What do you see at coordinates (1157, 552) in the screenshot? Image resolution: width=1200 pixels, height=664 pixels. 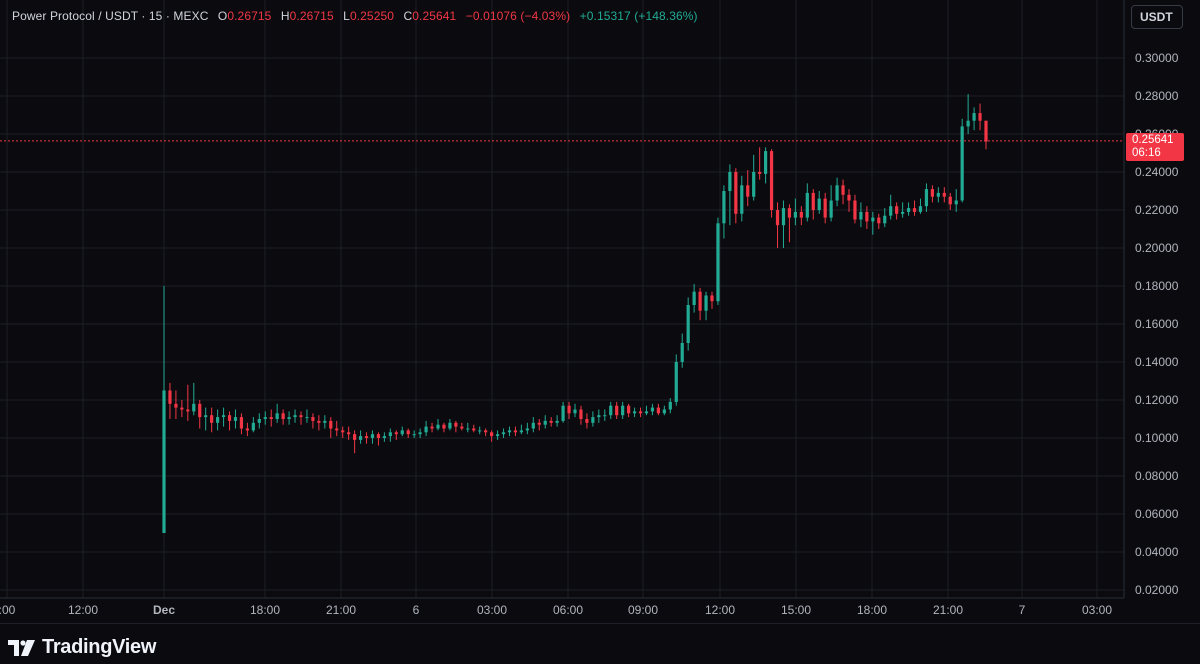 I see `price-tick-label: 0.04000` at bounding box center [1157, 552].